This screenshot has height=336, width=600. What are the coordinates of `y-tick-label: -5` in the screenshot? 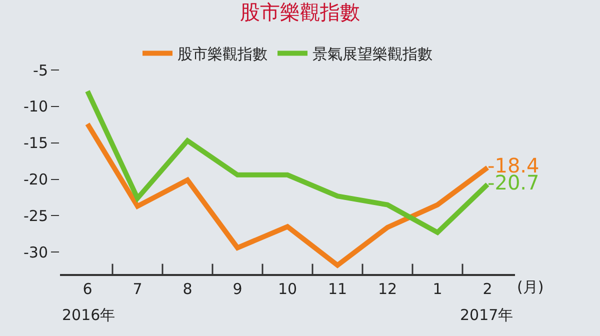 It's located at (40, 70).